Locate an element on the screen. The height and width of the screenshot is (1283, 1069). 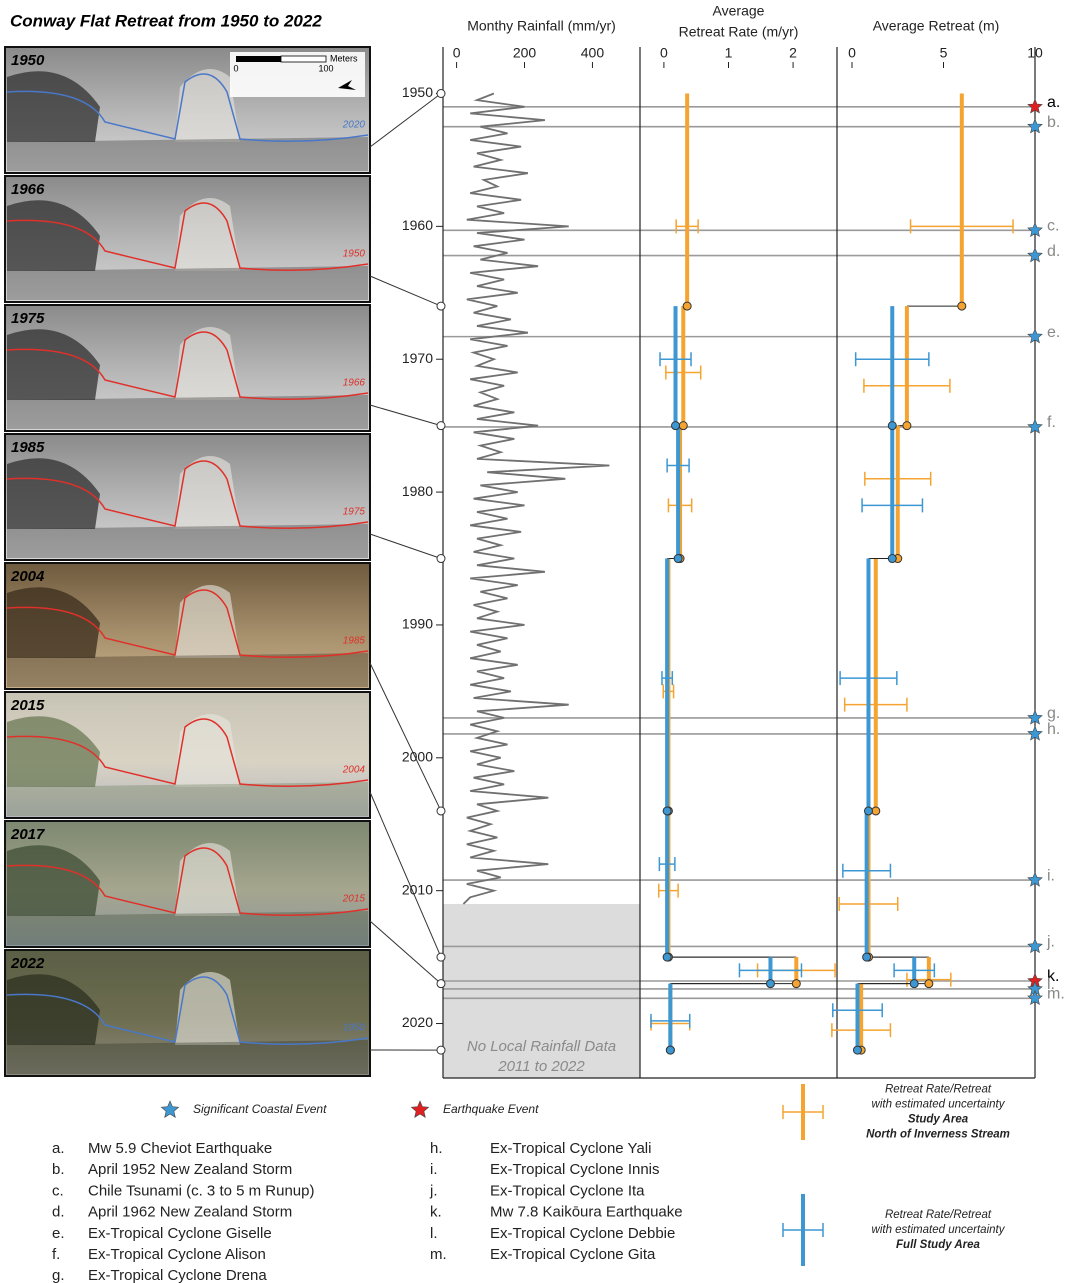
rainfall-line is located at coordinates (536, 498).